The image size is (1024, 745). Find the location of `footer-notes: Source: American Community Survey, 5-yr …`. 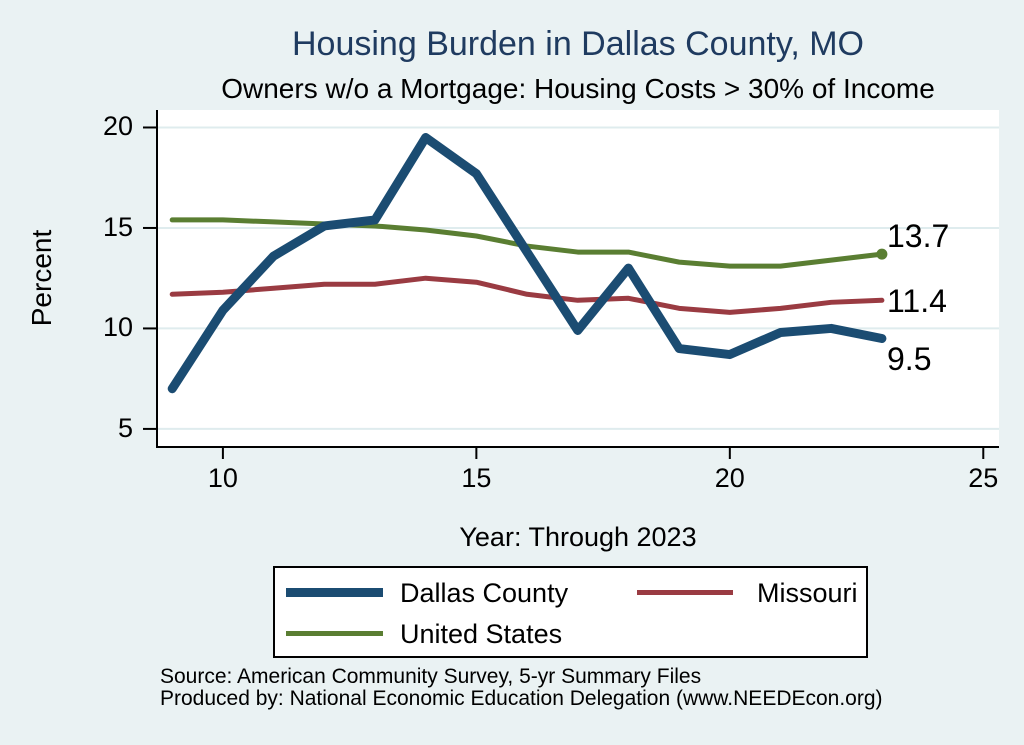

footer-notes: Source: American Community Survey, 5-yr … is located at coordinates (521, 688).